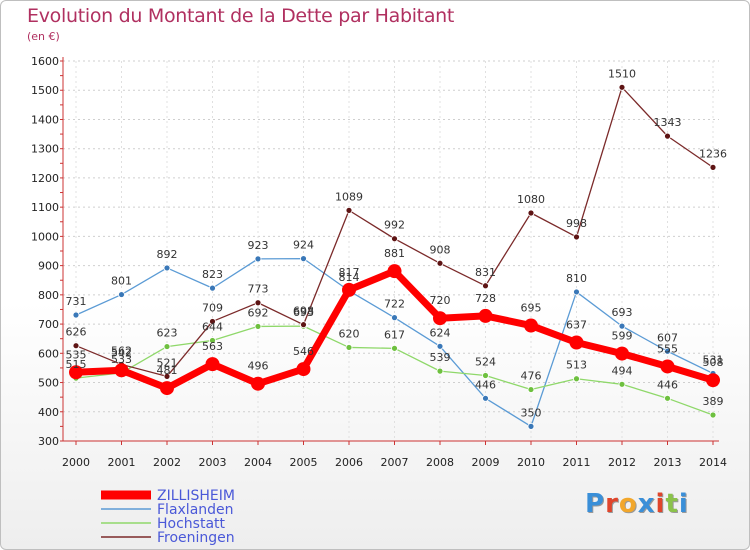 The height and width of the screenshot is (550, 750). Describe the element at coordinates (167, 254) in the screenshot. I see `data-label-flaxlanden: 892` at that location.